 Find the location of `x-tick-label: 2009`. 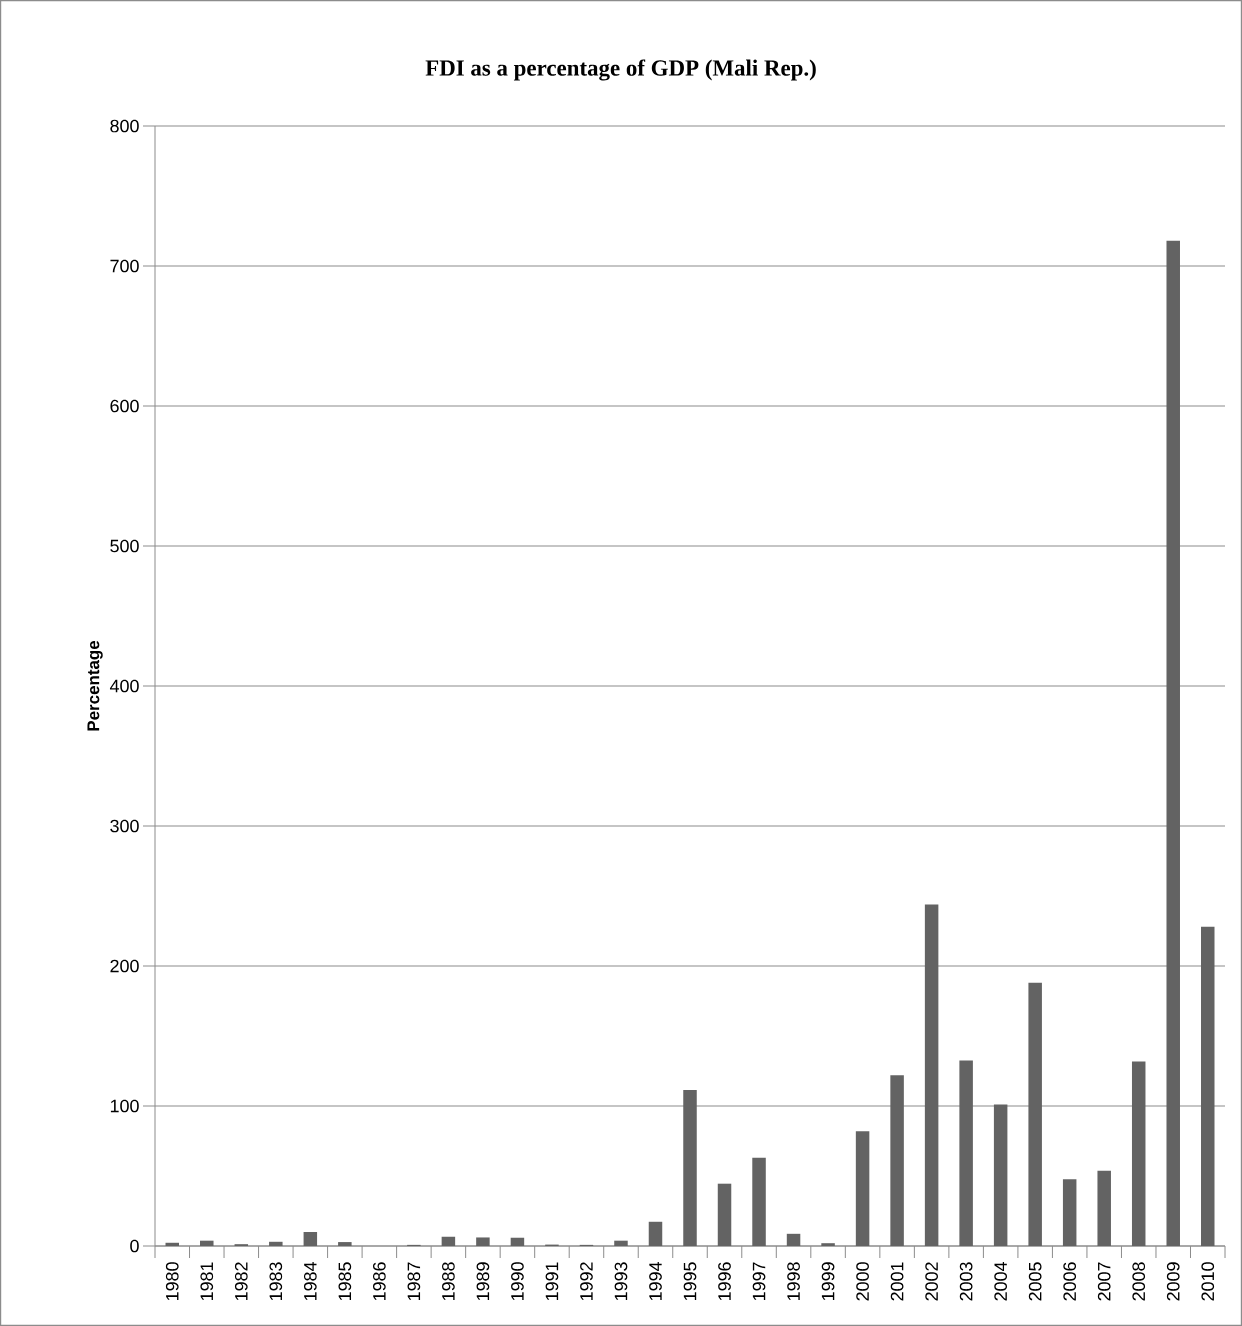

x-tick-label: 2009 is located at coordinates (1173, 1281).